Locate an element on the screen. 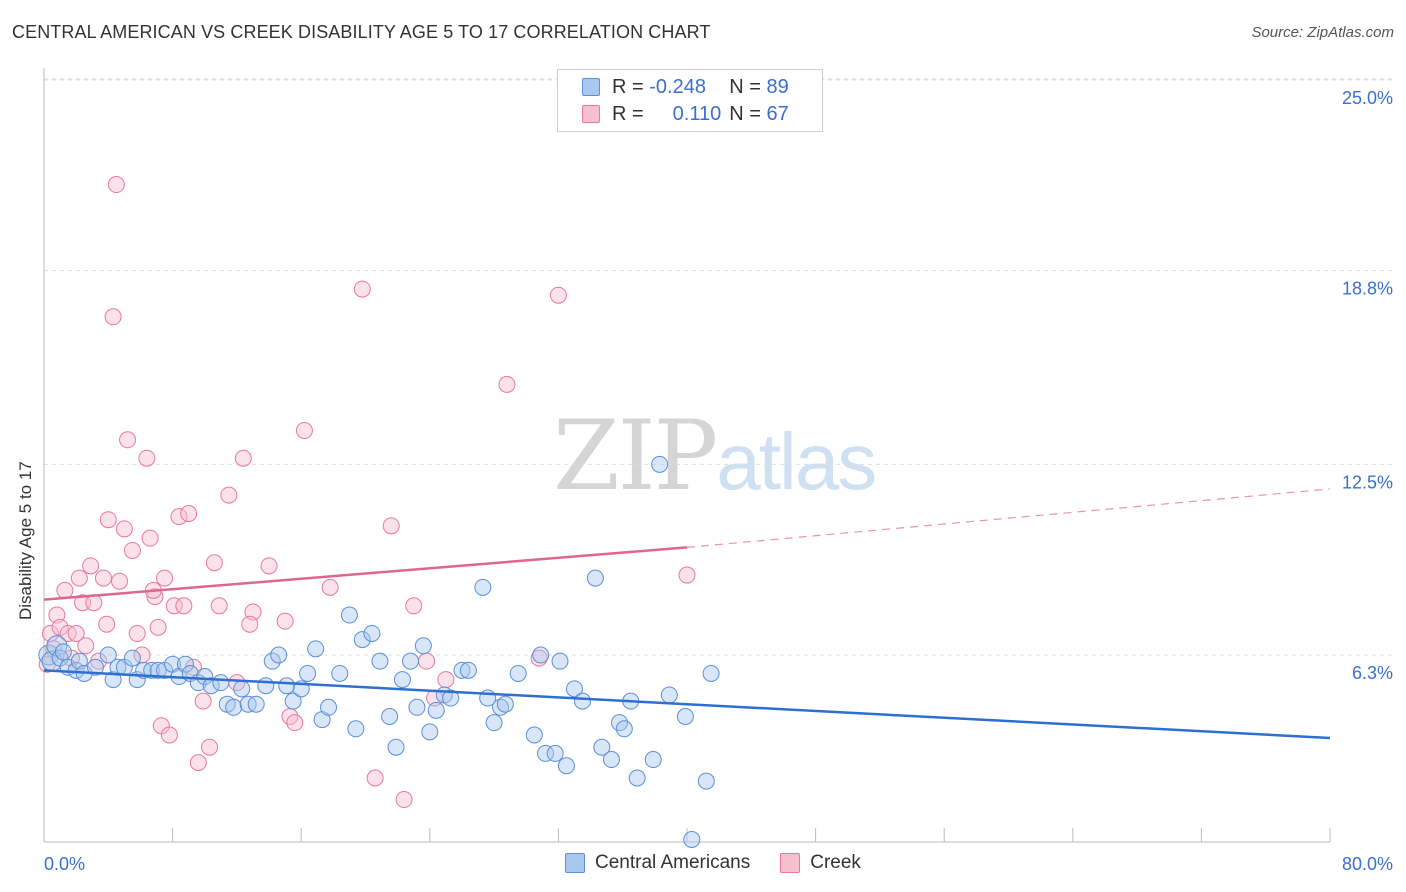 This screenshot has height=892, width=1406. watermark-atlas: atlas is located at coordinates (796, 461).